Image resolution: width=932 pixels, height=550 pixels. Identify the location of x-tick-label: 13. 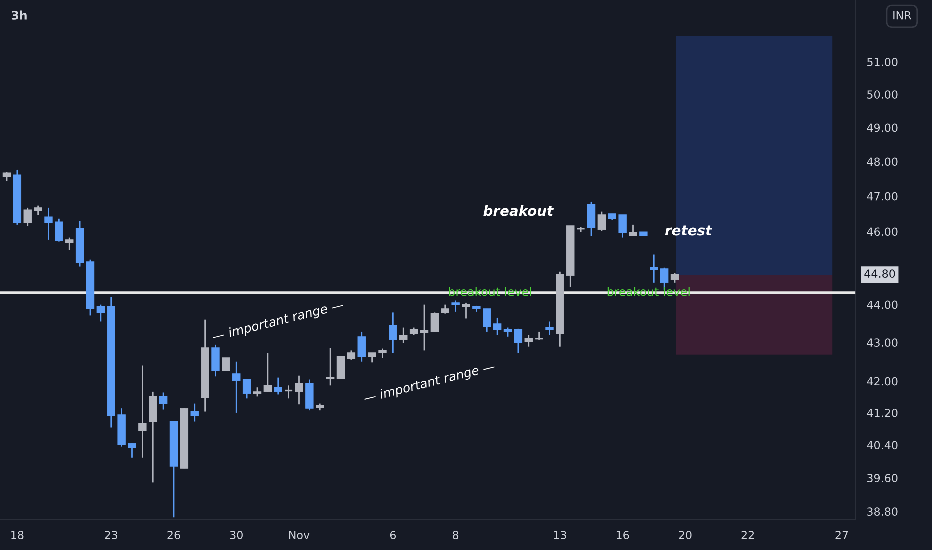
(560, 535).